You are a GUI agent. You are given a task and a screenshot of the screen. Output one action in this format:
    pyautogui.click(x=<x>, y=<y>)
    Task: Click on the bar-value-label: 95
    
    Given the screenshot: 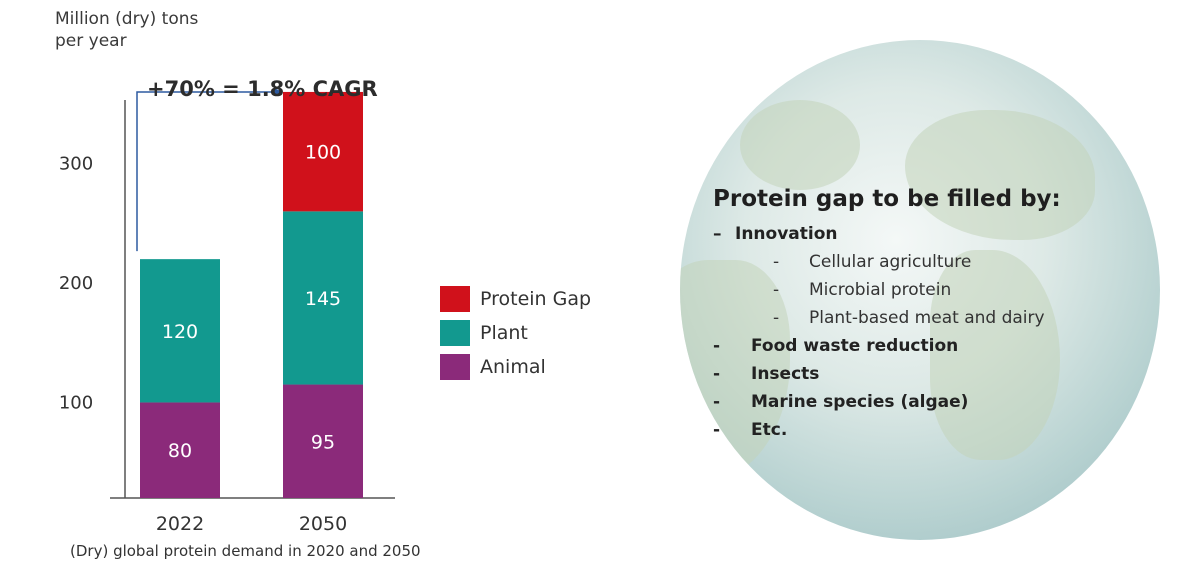 What is the action you would take?
    pyautogui.click(x=323, y=442)
    